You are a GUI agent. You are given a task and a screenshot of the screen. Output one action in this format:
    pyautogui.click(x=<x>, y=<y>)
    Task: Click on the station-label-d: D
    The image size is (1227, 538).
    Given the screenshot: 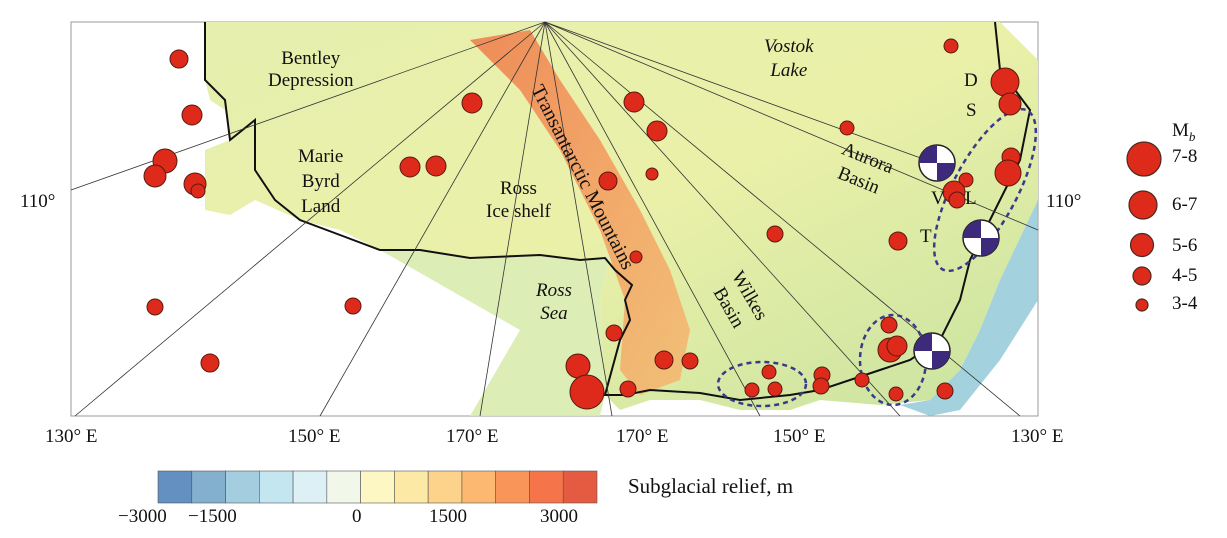 What is the action you would take?
    pyautogui.click(x=971, y=80)
    